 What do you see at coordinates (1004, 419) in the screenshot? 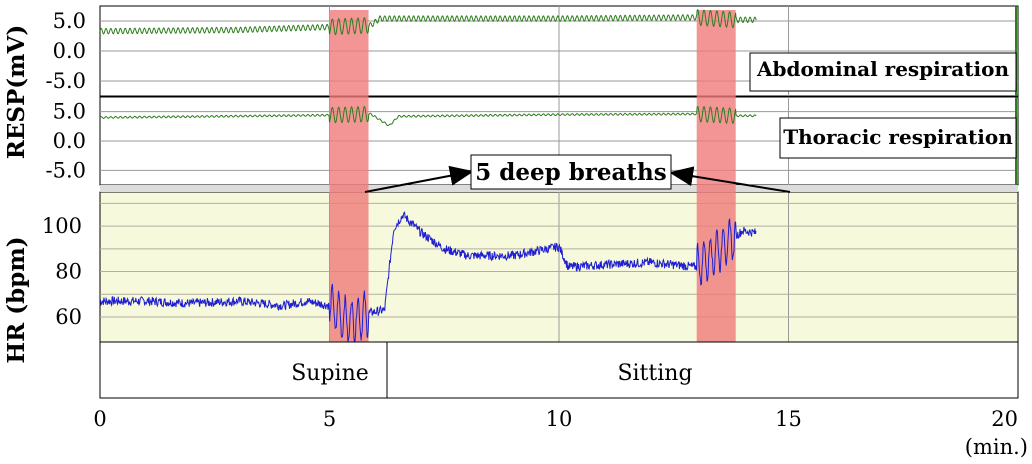
I see `x-tick-label: 20` at bounding box center [1004, 419].